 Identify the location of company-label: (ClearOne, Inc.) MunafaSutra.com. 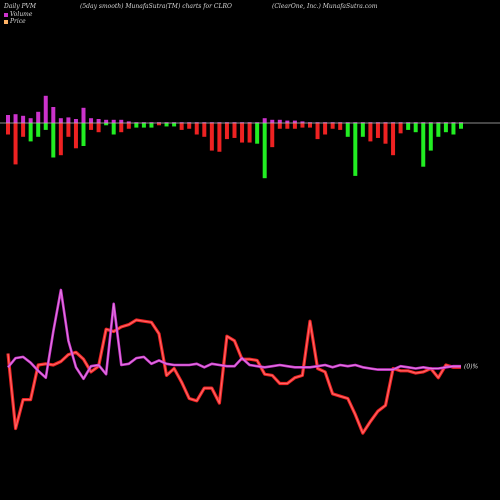
(325, 6).